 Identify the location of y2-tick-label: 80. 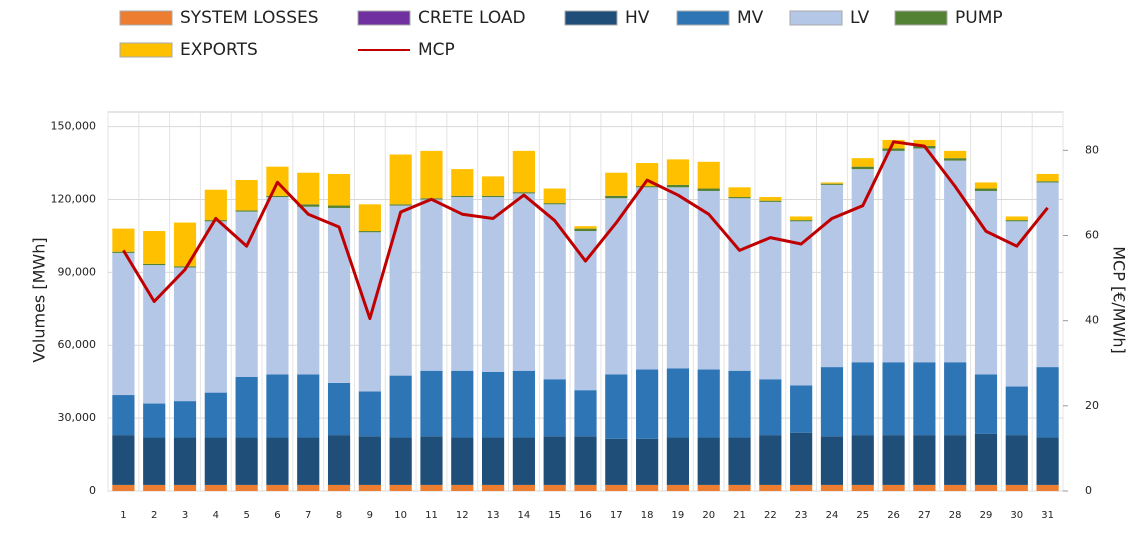
(1092, 149).